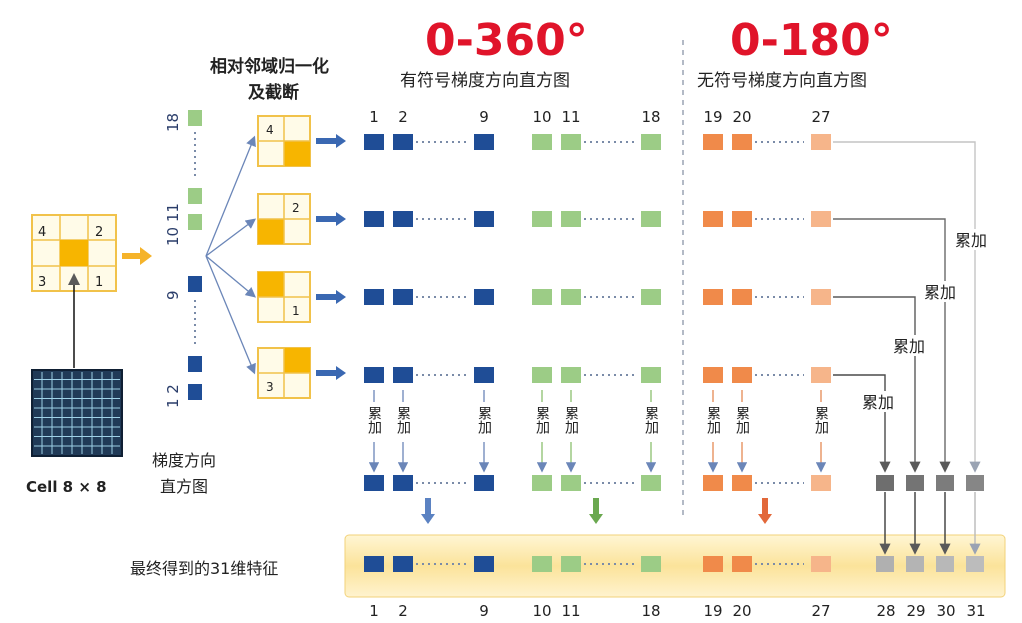 The image size is (1022, 623). Describe the element at coordinates (403, 117) in the screenshot. I see `top-index-2: 2` at that location.